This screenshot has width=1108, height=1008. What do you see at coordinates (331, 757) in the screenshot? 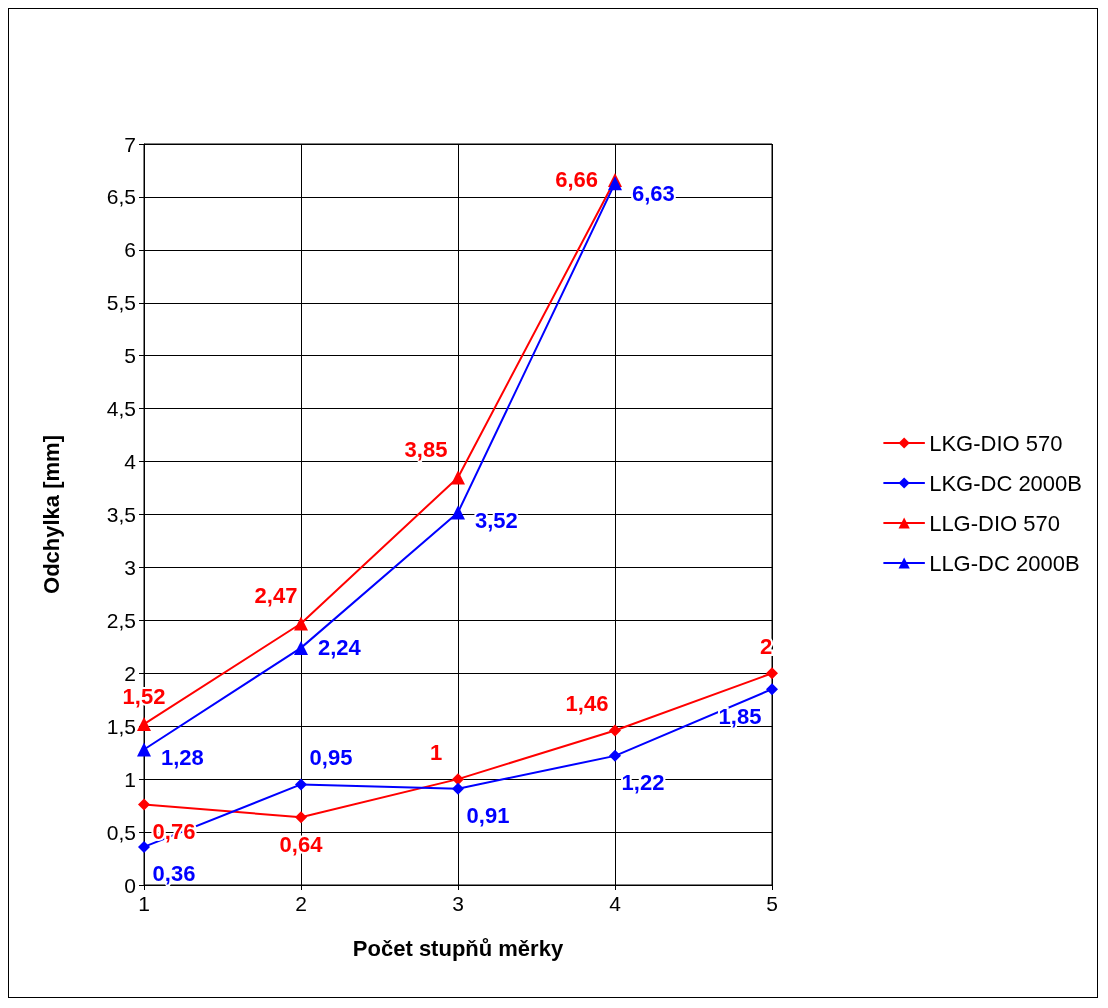
I see `data-label: 0,95` at bounding box center [331, 757].